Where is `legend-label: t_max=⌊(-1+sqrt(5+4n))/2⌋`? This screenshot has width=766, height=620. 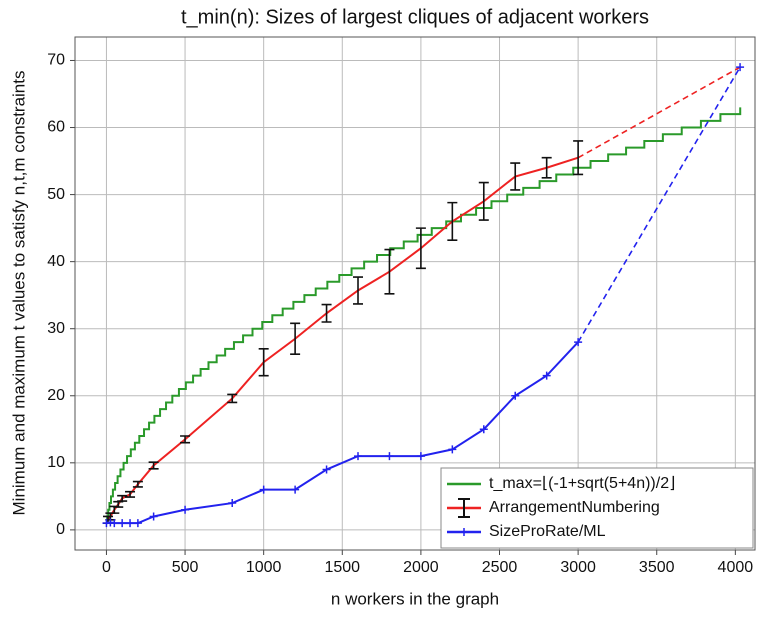 legend-label: t_max=⌊(-1+sqrt(5+4n))/2⌋ is located at coordinates (582, 483).